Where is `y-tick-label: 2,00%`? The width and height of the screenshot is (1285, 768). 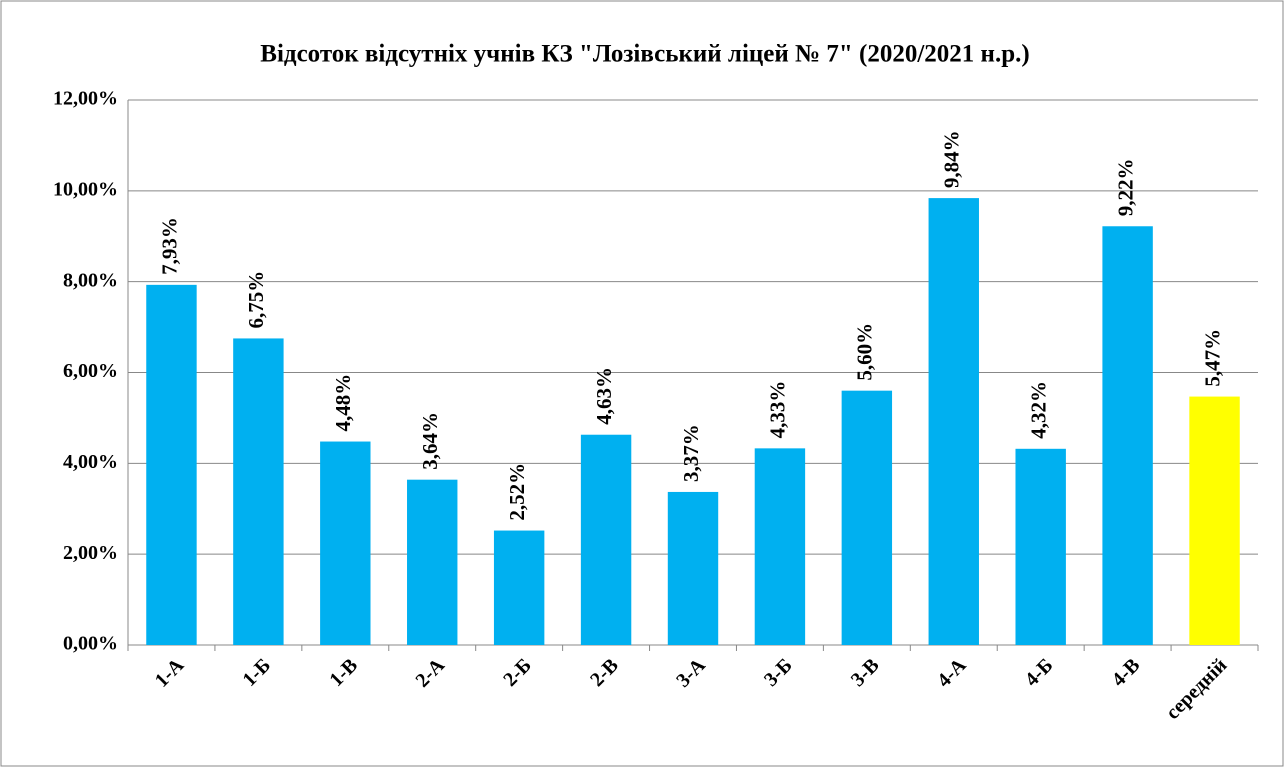
y-tick-label: 2,00% is located at coordinates (90, 553).